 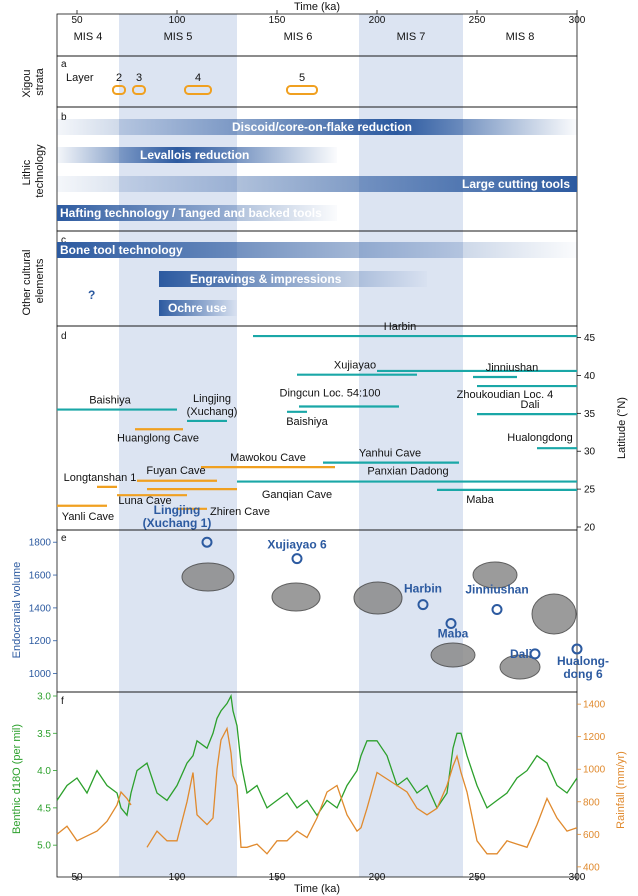 I want to click on cultural-bar-label-ochre-use: Ochre use, so click(x=197, y=308).